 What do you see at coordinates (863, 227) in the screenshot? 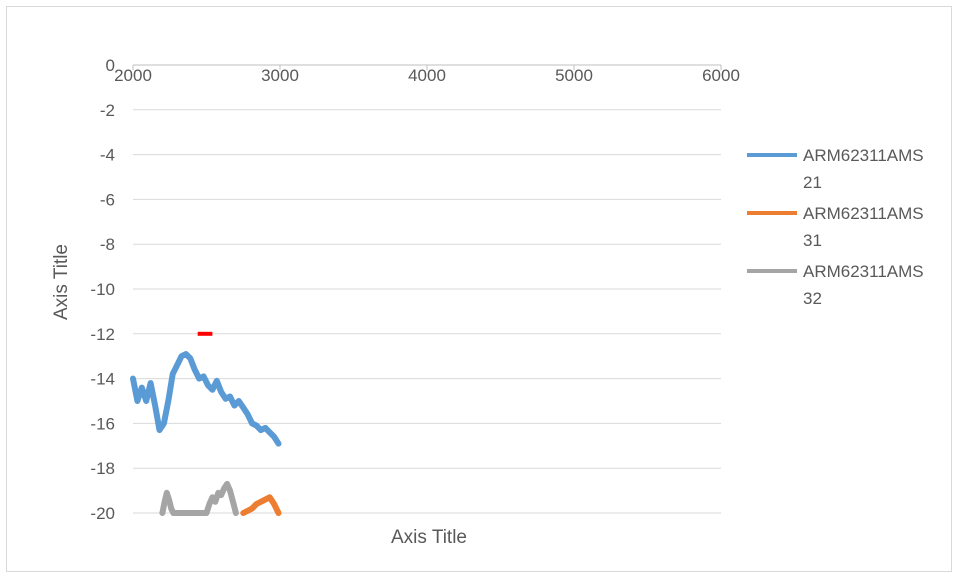
I see `legend-label-1: ARM62311AMS 31` at bounding box center [863, 227].